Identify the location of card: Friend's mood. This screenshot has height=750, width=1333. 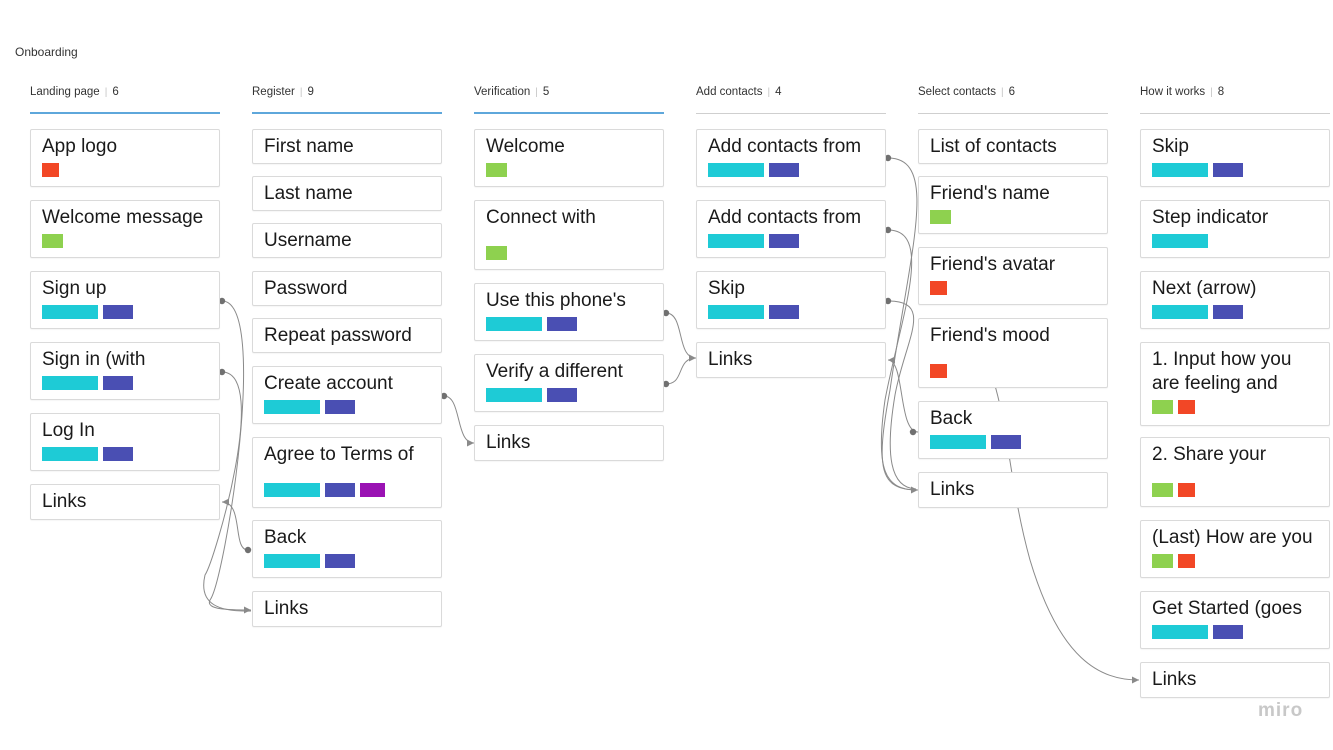
(1013, 353).